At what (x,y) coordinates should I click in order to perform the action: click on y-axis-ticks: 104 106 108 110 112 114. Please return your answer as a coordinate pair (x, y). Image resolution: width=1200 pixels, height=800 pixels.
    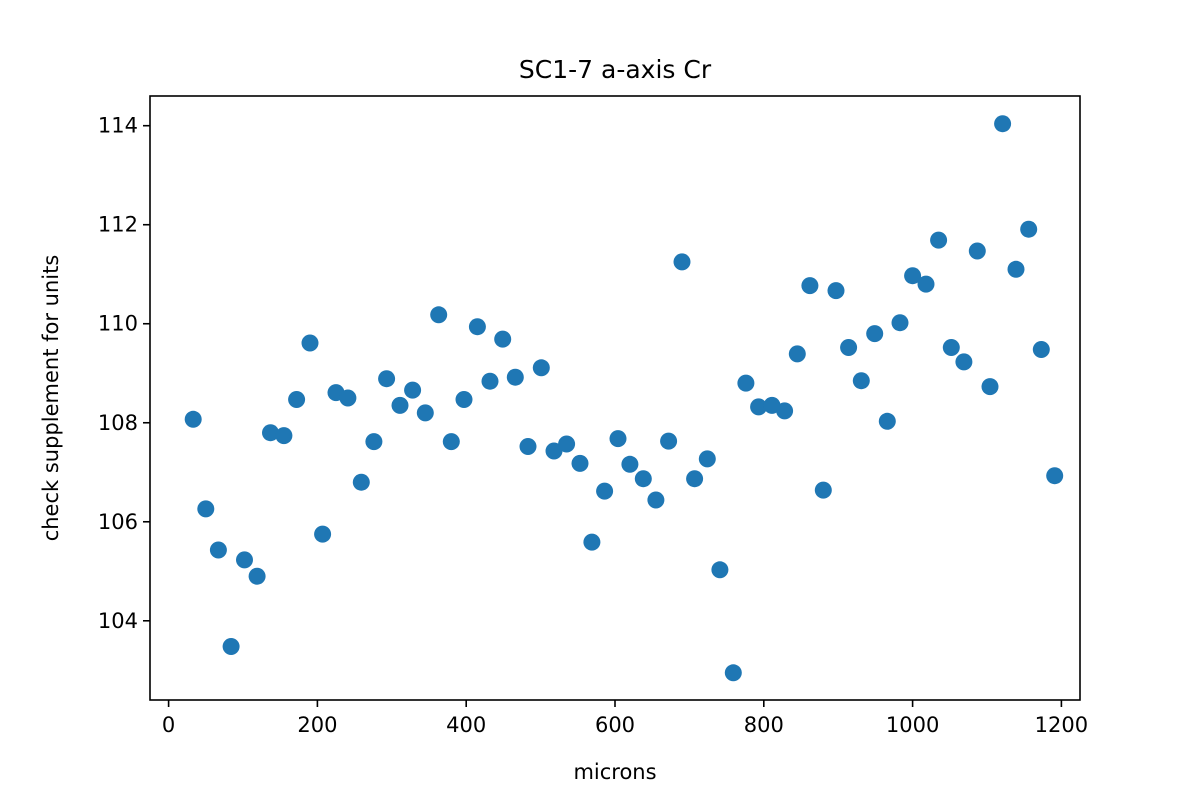
    Looking at the image, I should click on (124, 373).